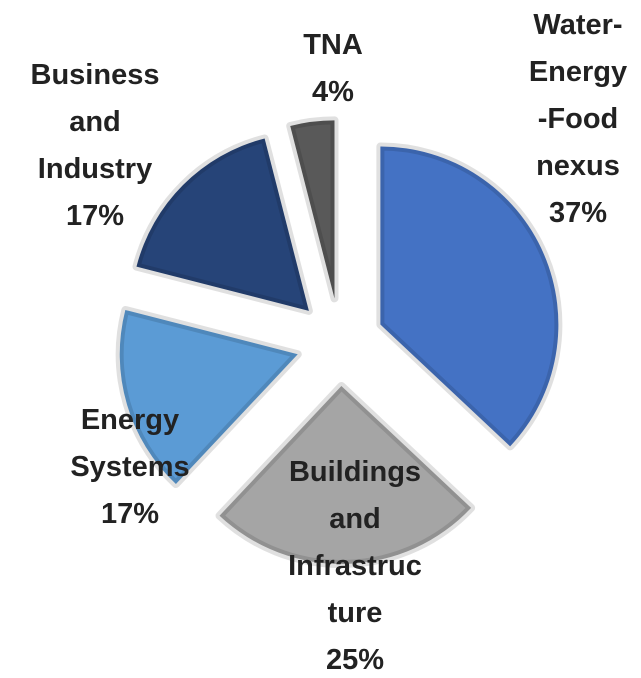  What do you see at coordinates (355, 542) in the screenshot?
I see `category-label: Buildings and Infrastruc ture` at bounding box center [355, 542].